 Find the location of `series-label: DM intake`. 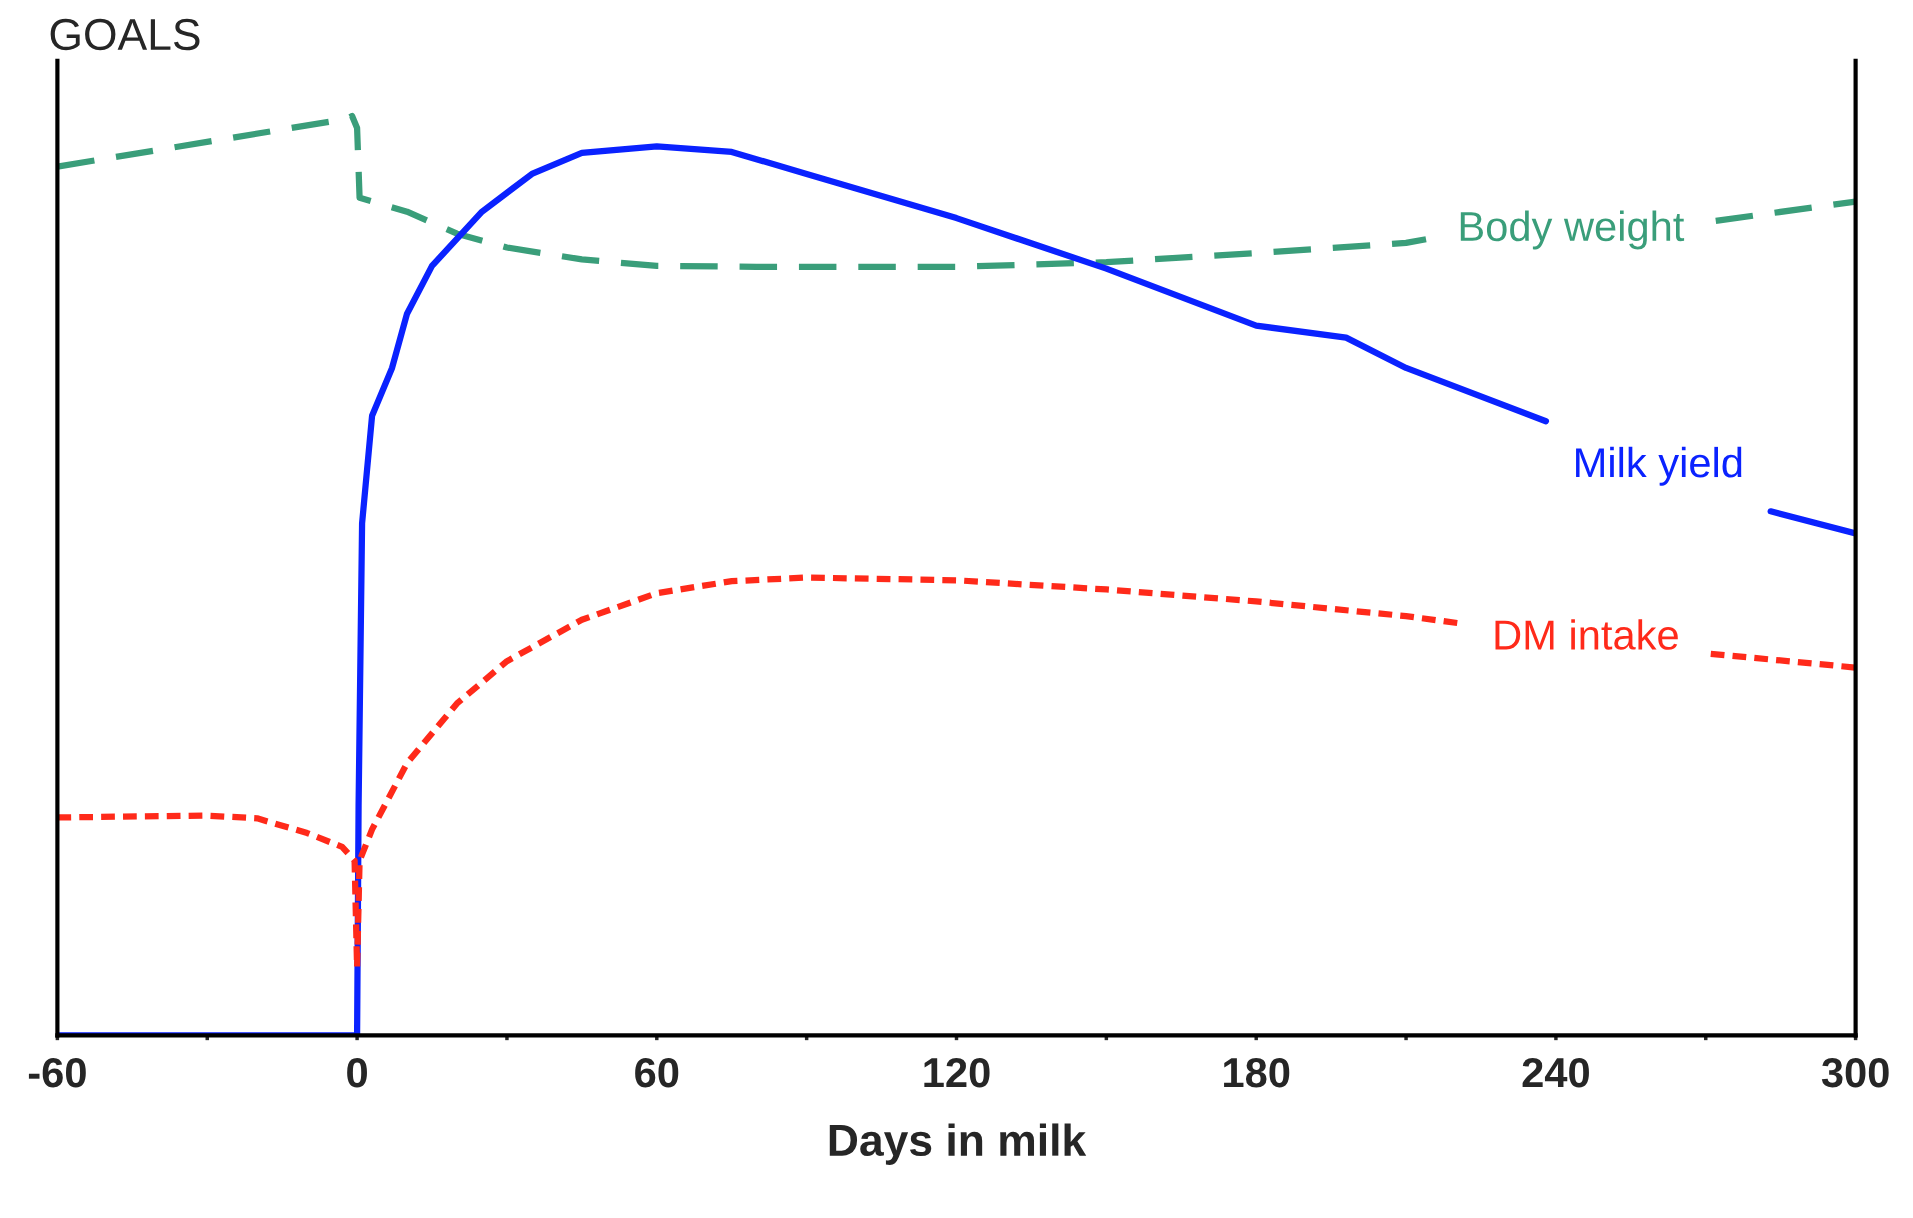

series-label: DM intake is located at coordinates (1586, 634).